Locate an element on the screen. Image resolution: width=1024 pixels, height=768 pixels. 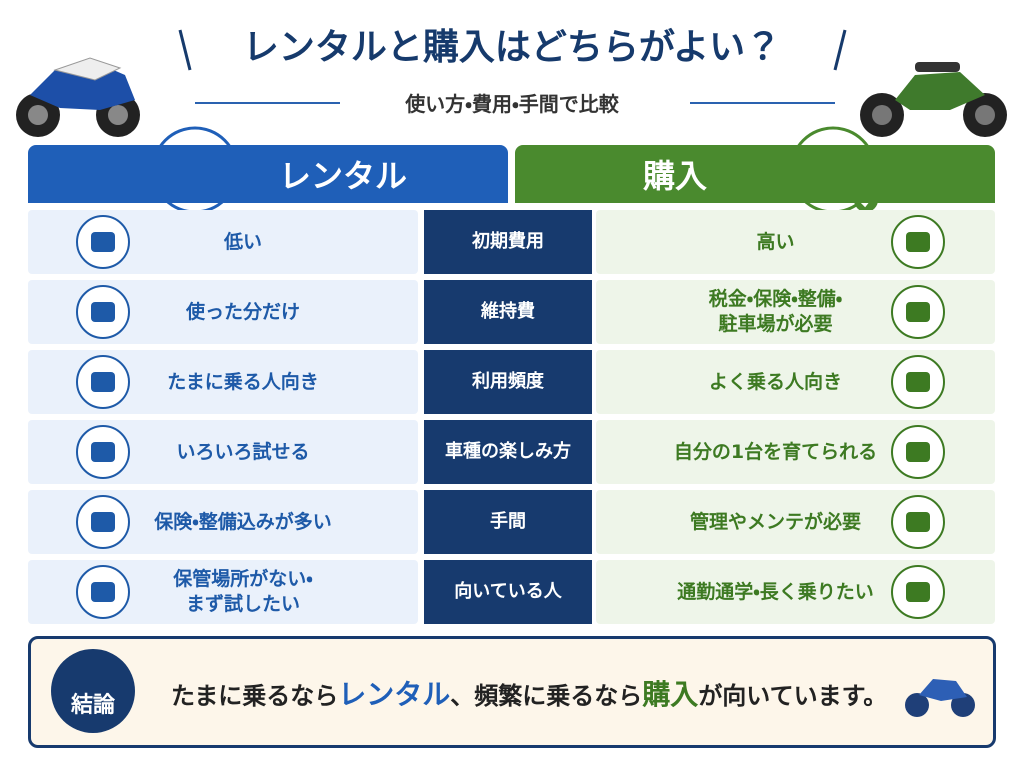
category-cell: 手間 is located at coordinates (508, 522).